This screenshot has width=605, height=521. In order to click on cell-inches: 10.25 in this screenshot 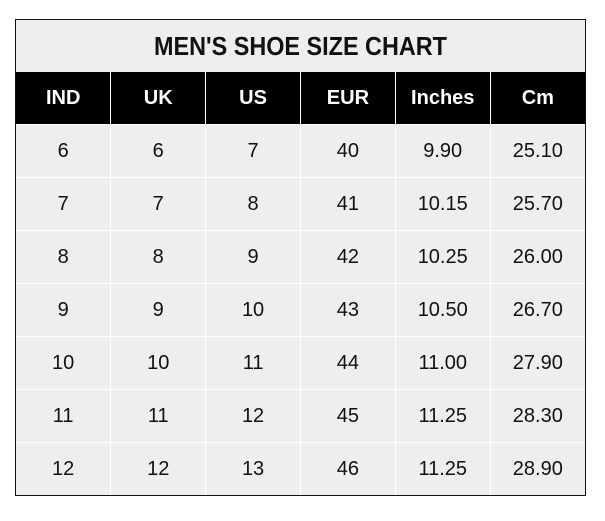, I will do `click(442, 257)`.